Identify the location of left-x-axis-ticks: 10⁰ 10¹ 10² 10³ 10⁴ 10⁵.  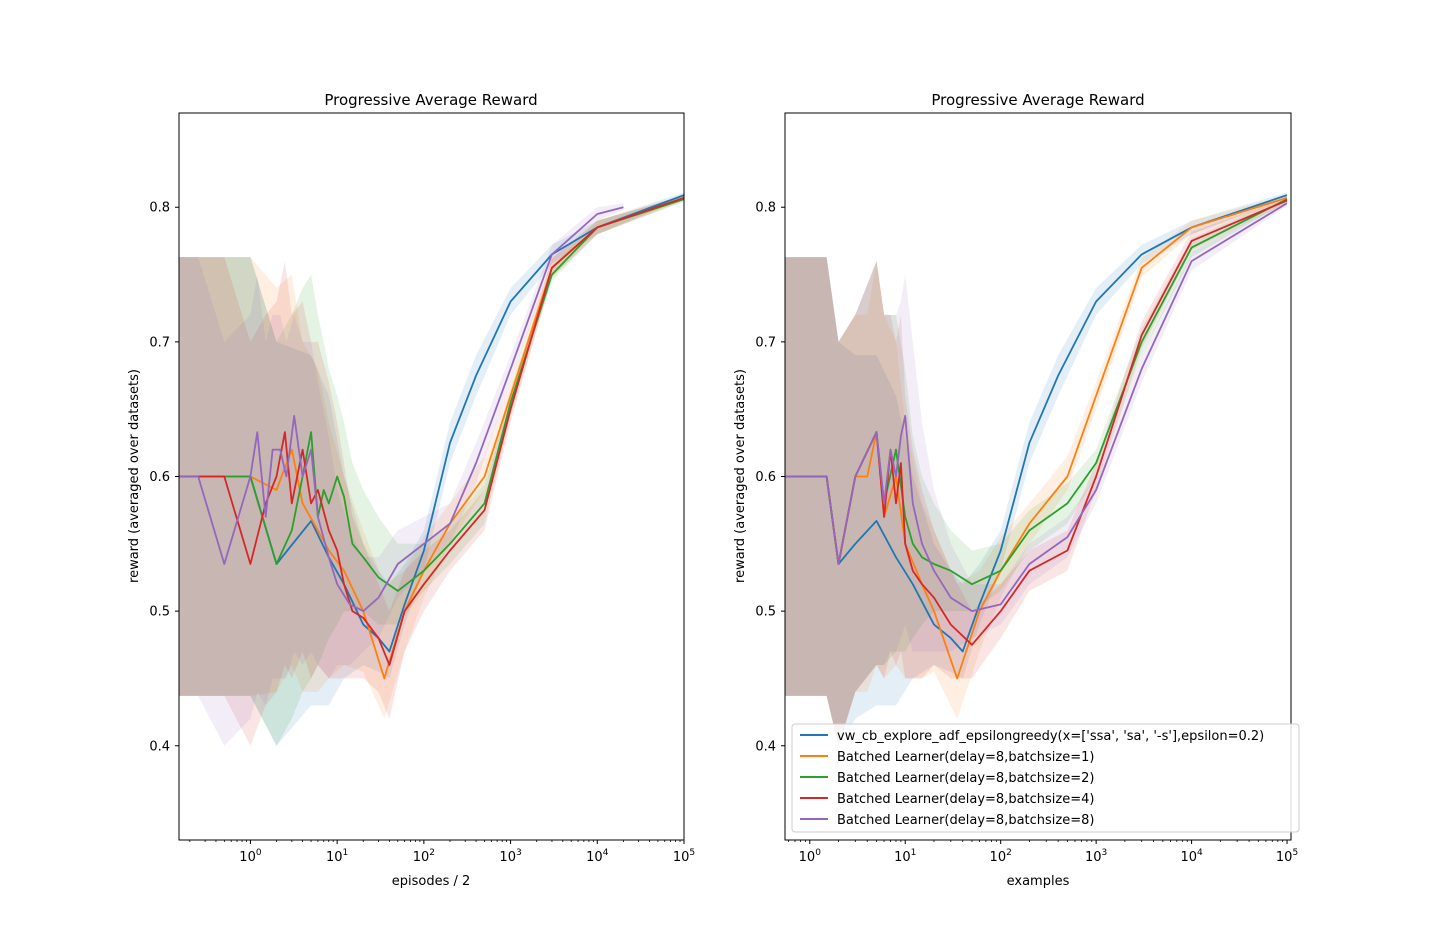
(442, 852).